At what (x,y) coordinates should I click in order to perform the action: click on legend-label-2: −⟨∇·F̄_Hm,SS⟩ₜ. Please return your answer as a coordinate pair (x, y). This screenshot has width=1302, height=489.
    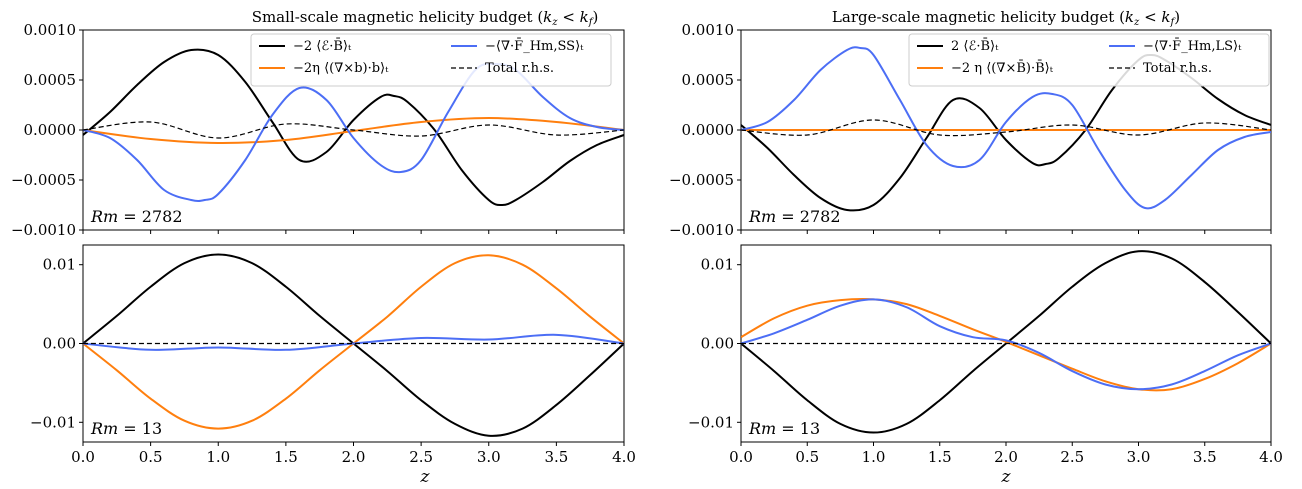
    Looking at the image, I should click on (534, 46).